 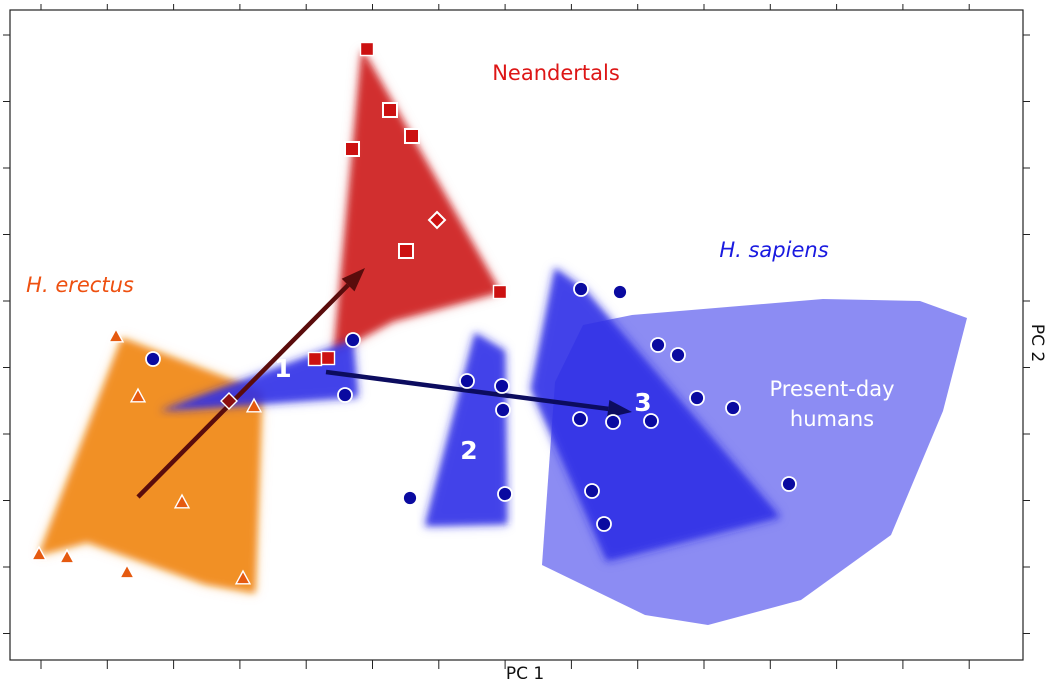 What do you see at coordinates (525, 674) in the screenshot?
I see `x-axis-title: PC 1` at bounding box center [525, 674].